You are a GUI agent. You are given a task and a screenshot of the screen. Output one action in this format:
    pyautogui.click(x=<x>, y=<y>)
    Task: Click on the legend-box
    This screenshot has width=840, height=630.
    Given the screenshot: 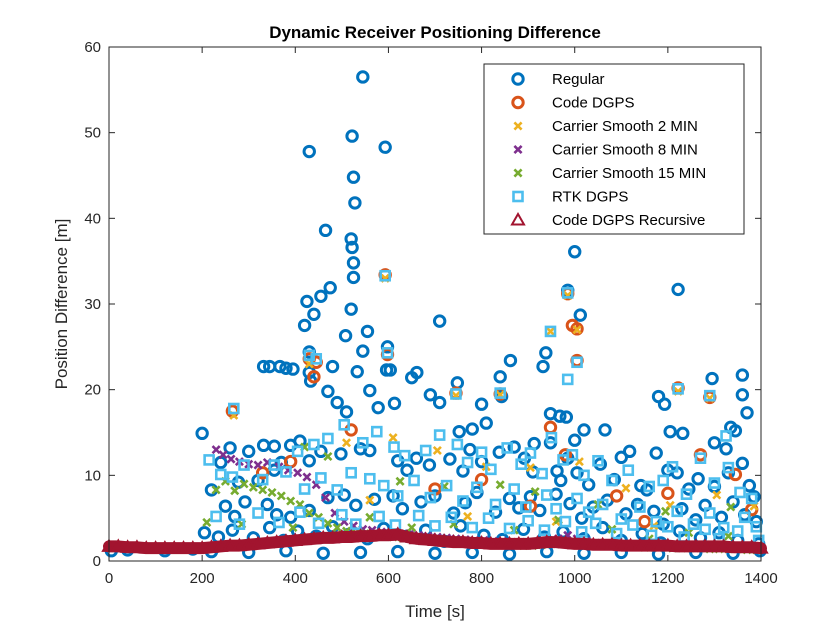 What is the action you would take?
    pyautogui.click(x=614, y=149)
    